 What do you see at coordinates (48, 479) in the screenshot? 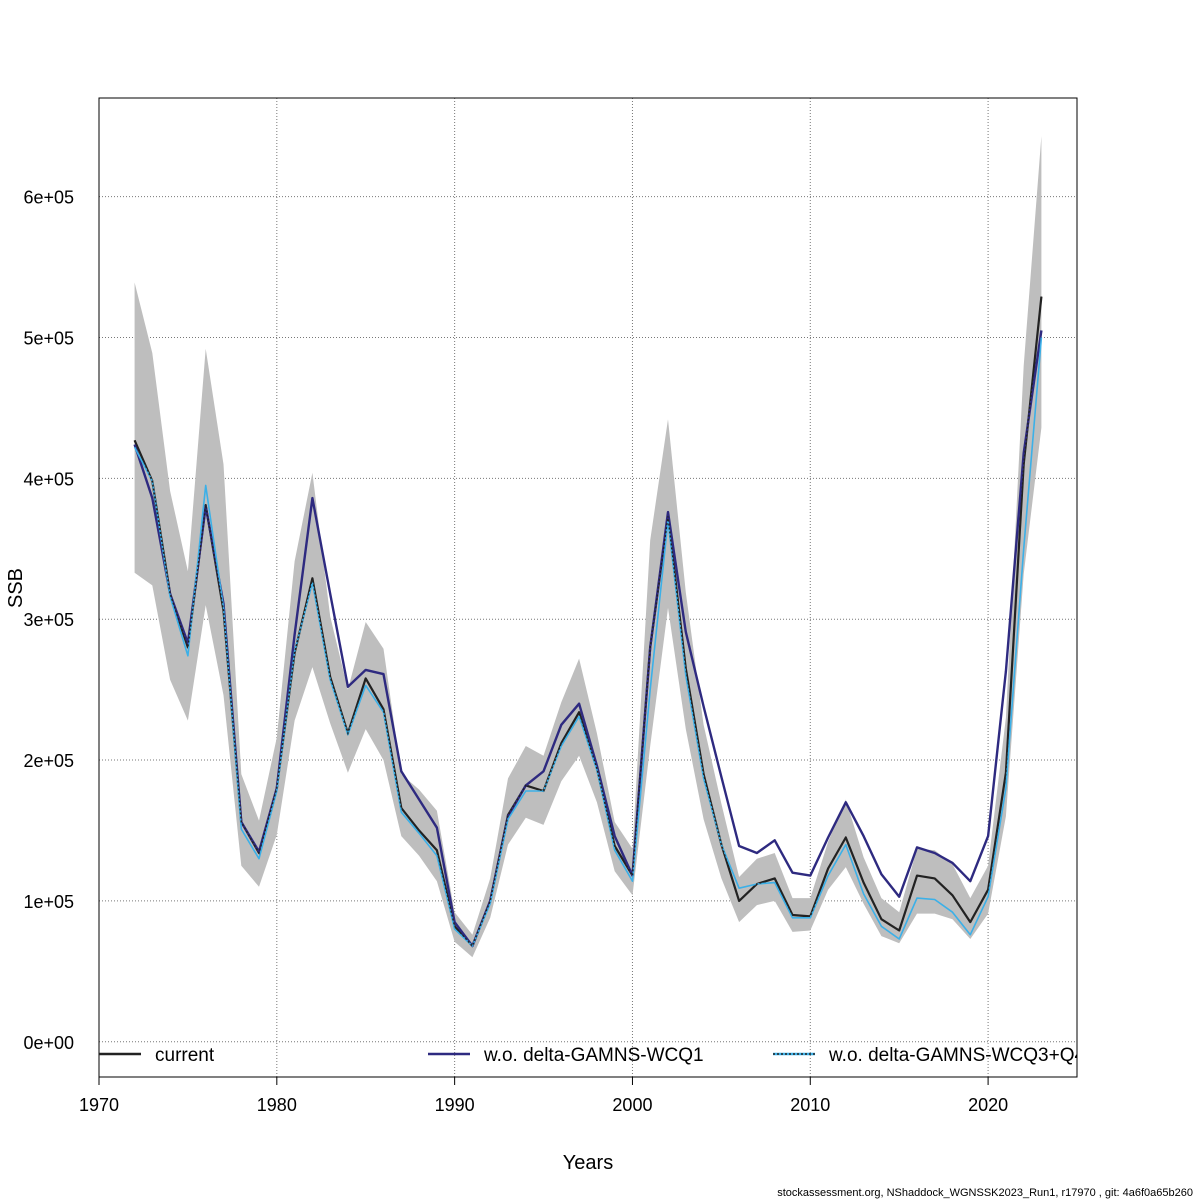
I see `y-tick-label-400000: 4e+05` at bounding box center [48, 479].